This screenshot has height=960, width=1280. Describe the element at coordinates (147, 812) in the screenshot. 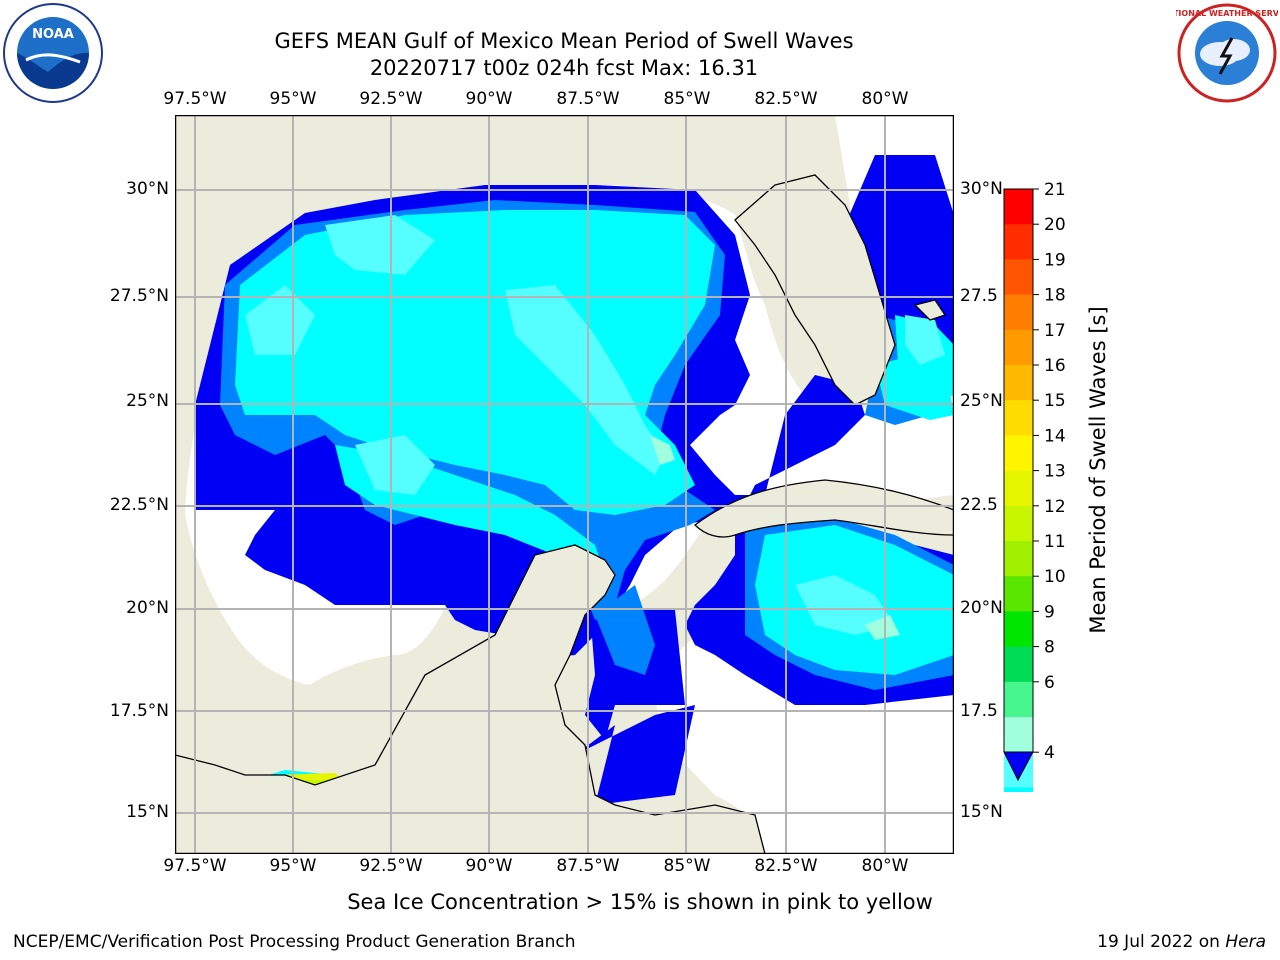

I see `lat-label-left: 15°N` at that location.